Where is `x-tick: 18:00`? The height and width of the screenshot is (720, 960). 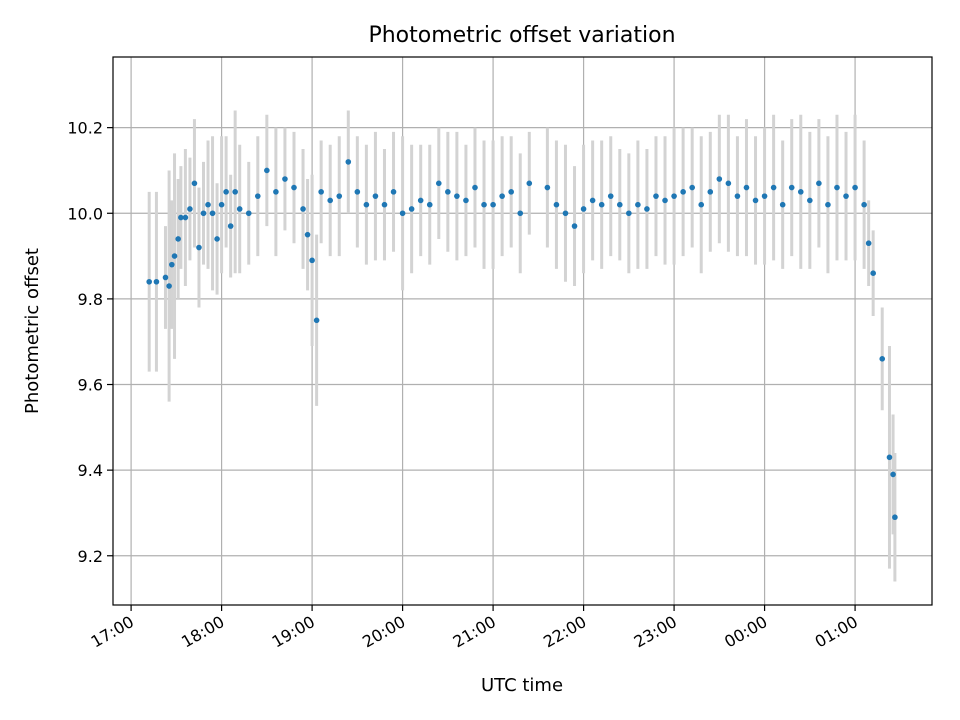
x-tick: 18:00 is located at coordinates (203, 628).